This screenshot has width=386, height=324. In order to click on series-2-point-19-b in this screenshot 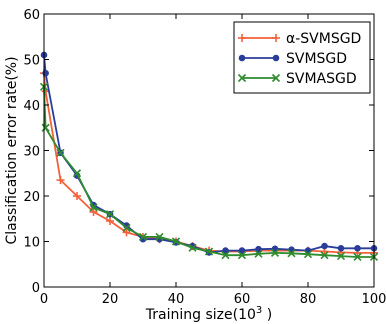, I will do `click(341, 256)`.